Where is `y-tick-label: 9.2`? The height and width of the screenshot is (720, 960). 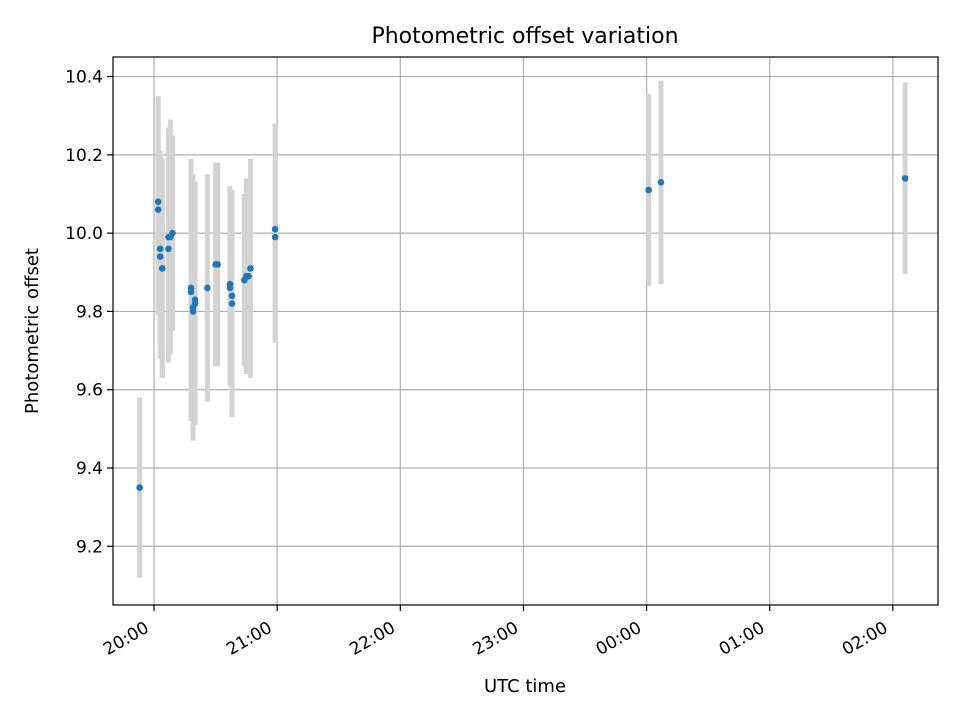 y-tick-label: 9.2 is located at coordinates (89, 547).